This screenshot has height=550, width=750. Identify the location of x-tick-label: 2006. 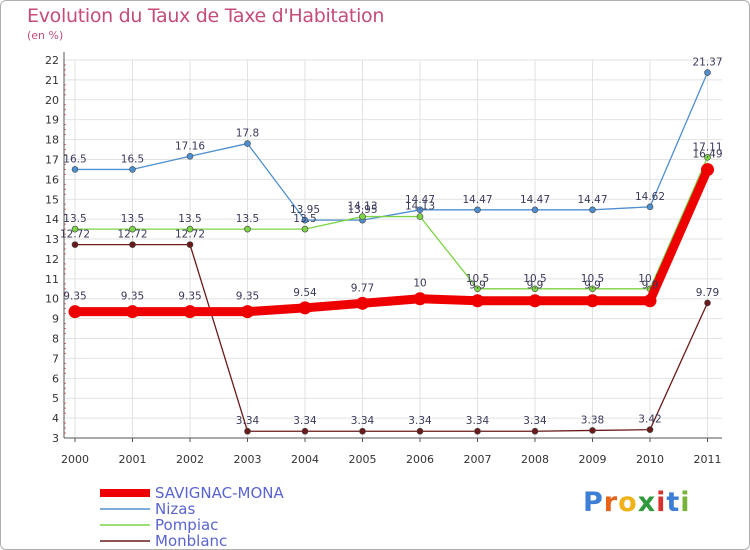
(420, 459).